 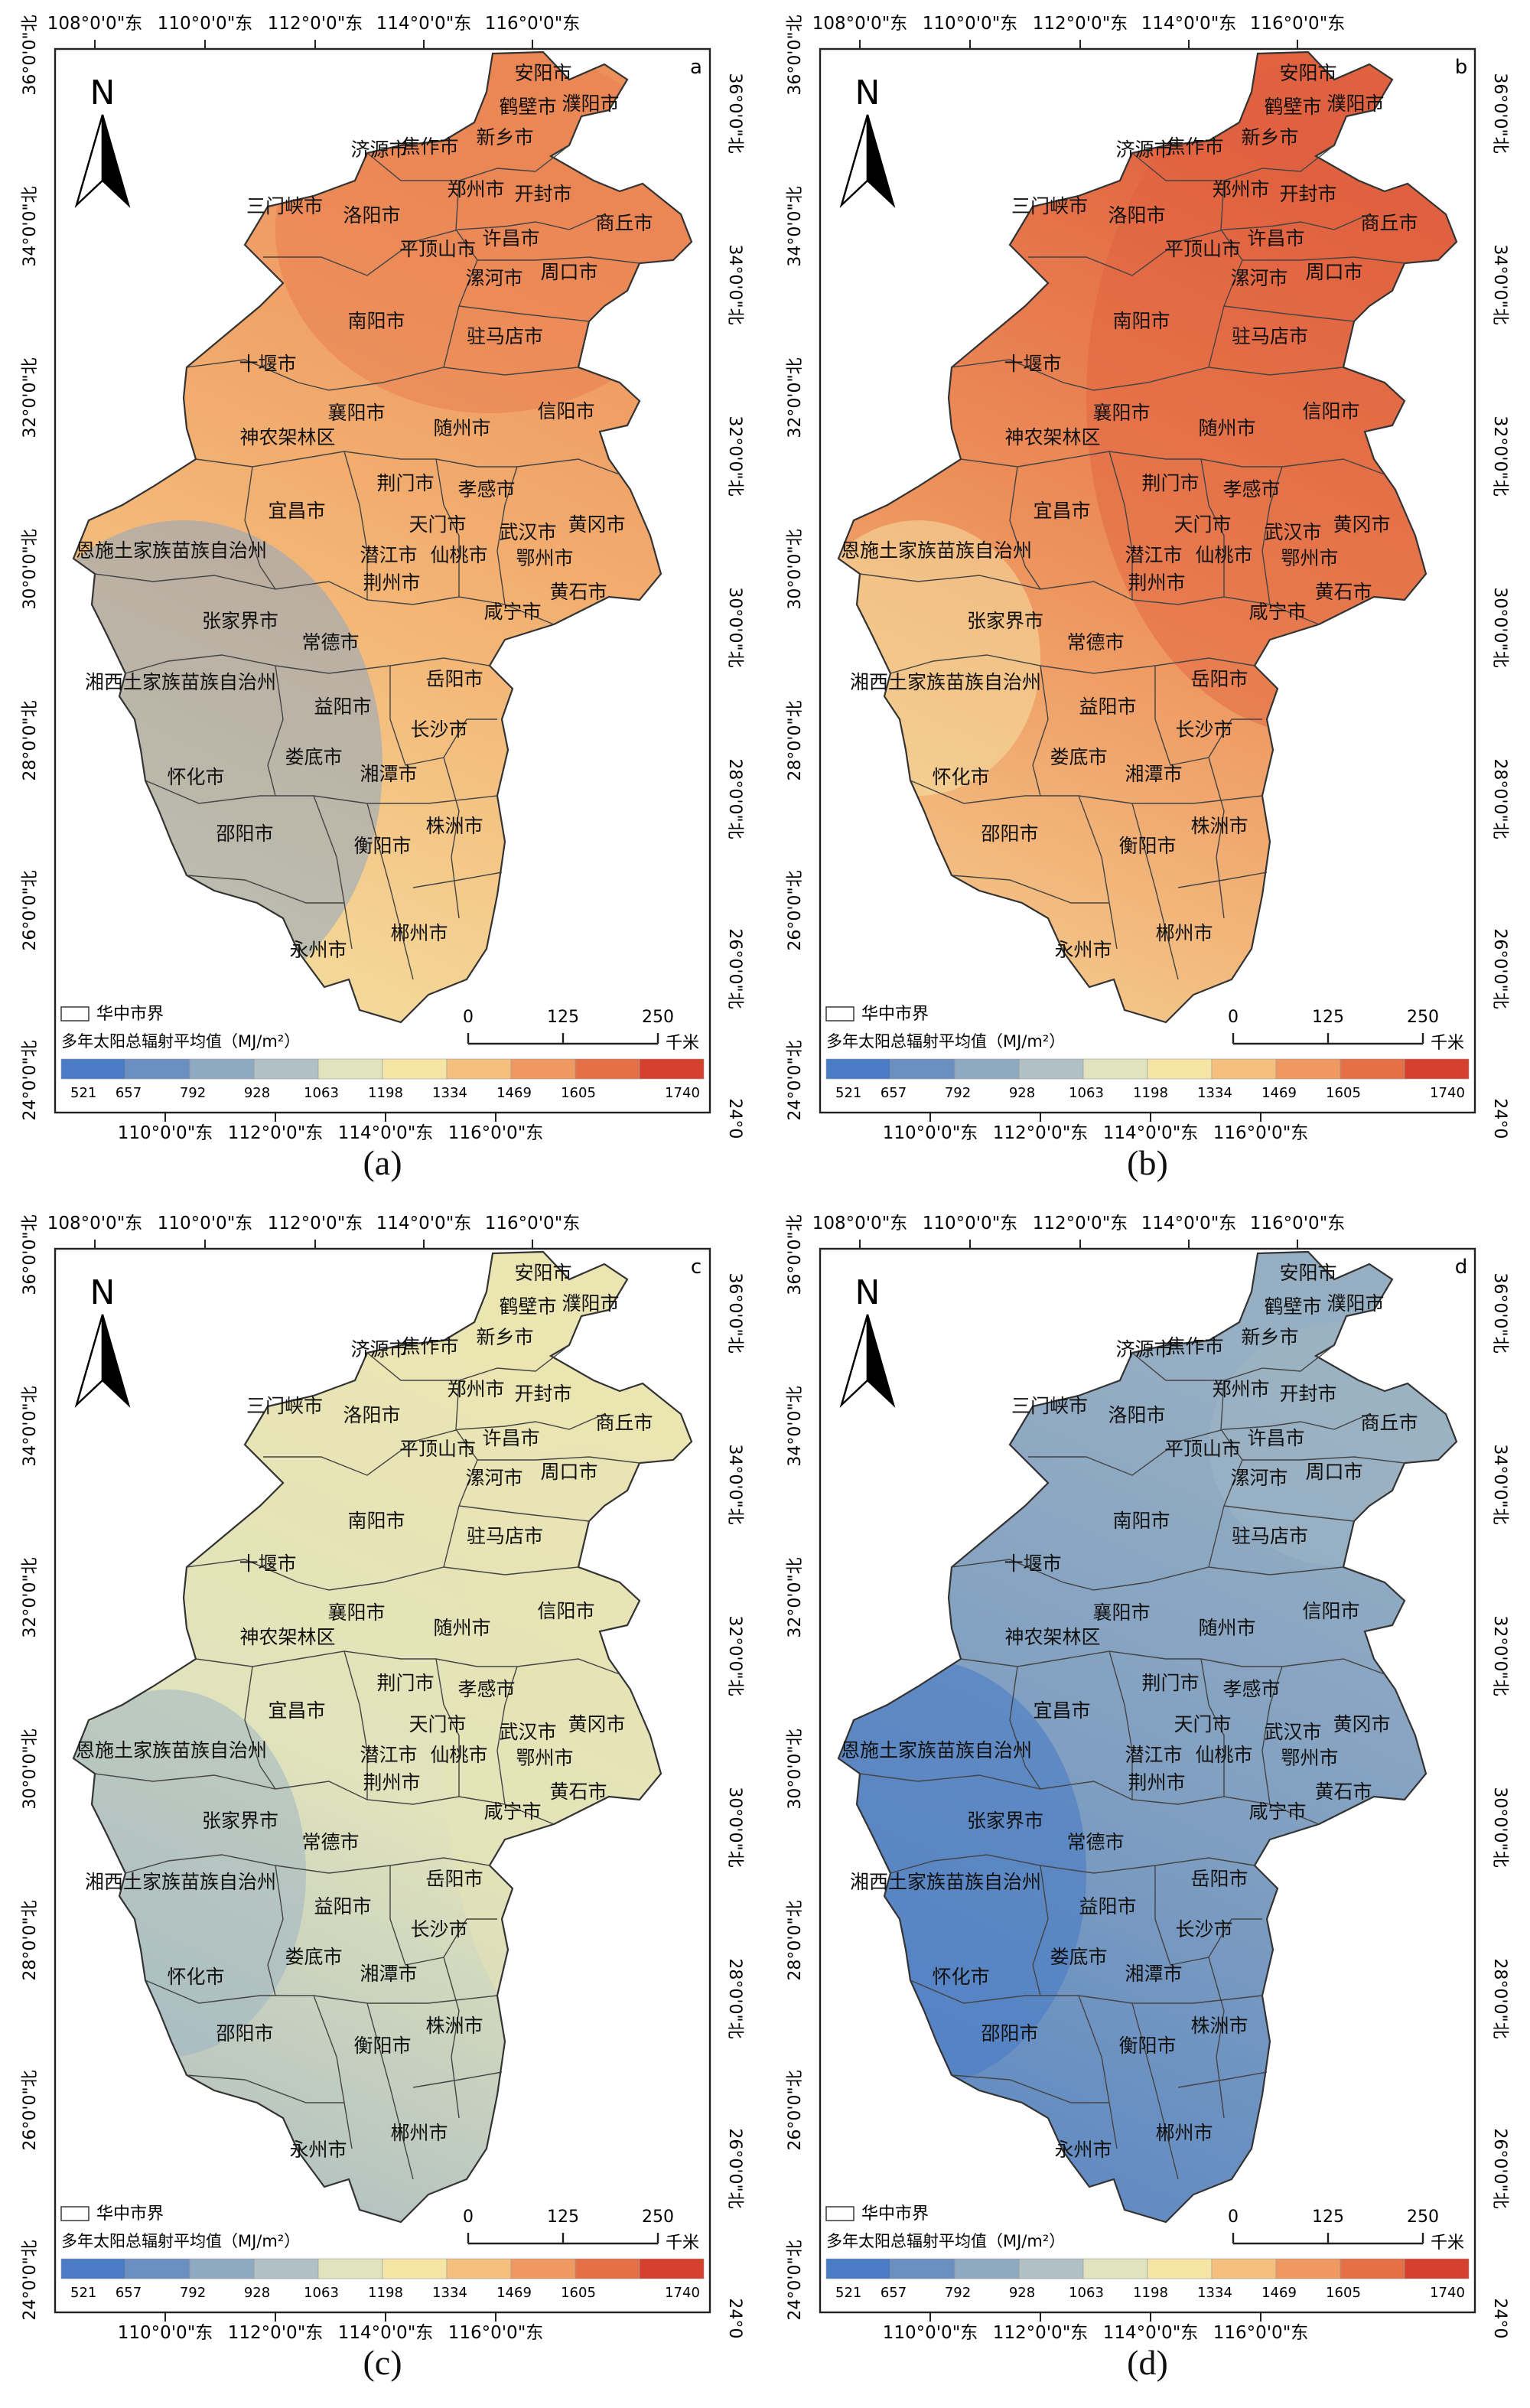 What do you see at coordinates (1041, 2331) in the screenshot?
I see `lon-label-bottom: 112°0'0"东` at bounding box center [1041, 2331].